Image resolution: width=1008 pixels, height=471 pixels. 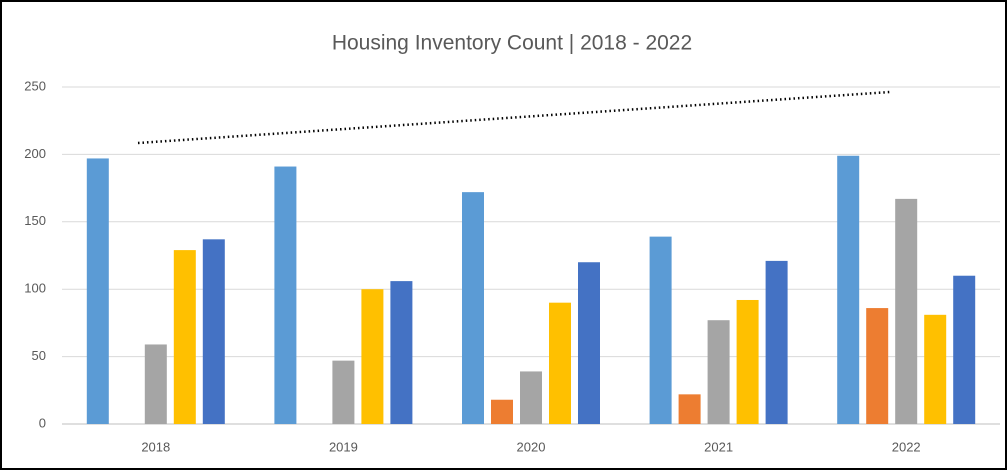 I want to click on x-tick-label: 2018, so click(x=155, y=446).